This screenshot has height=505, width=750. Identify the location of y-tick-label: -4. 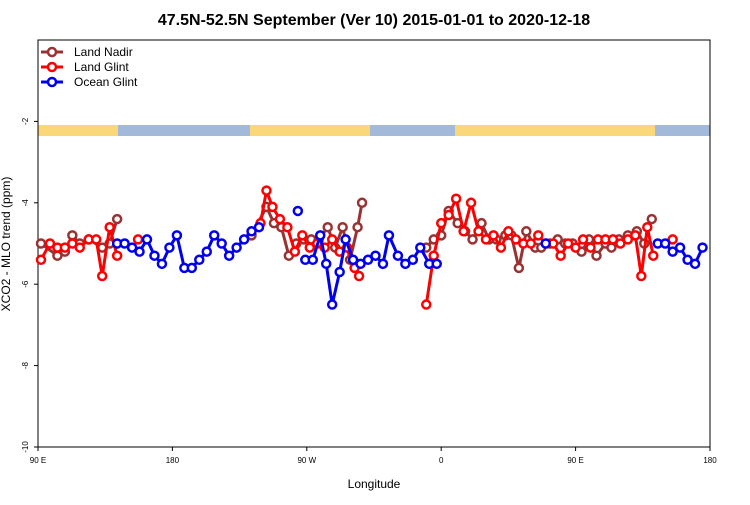
(25, 203).